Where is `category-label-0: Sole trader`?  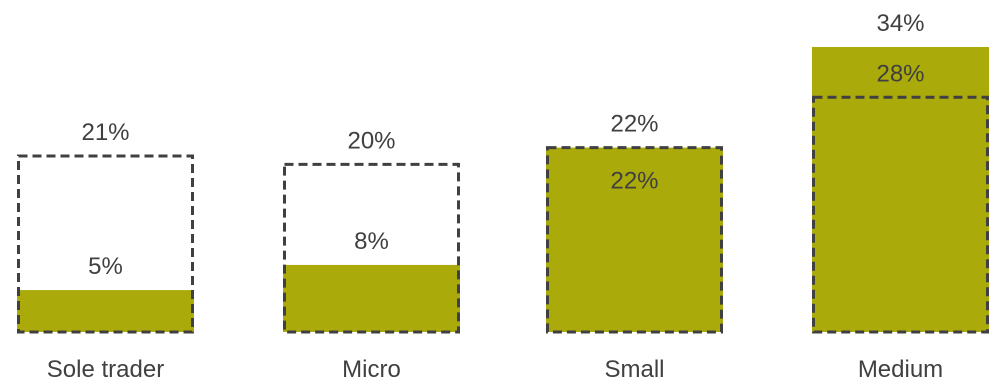
category-label-0: Sole trader is located at coordinates (105, 369).